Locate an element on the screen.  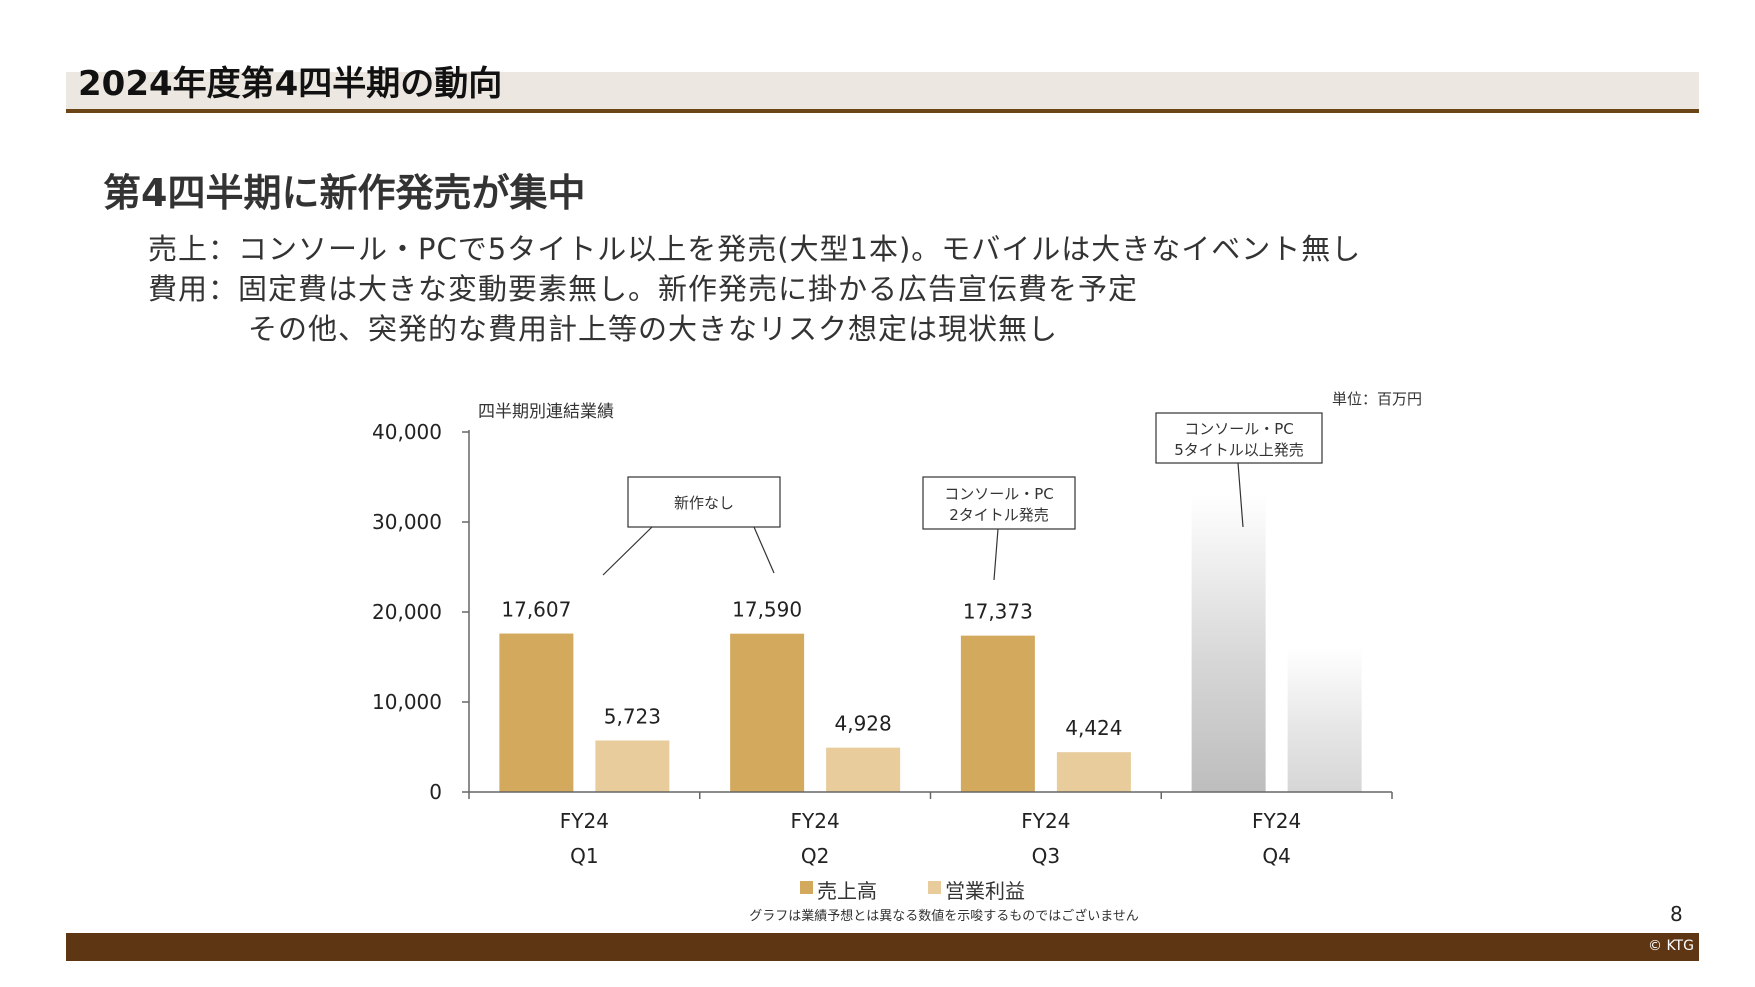
legend-swatch-sales is located at coordinates (806, 887).